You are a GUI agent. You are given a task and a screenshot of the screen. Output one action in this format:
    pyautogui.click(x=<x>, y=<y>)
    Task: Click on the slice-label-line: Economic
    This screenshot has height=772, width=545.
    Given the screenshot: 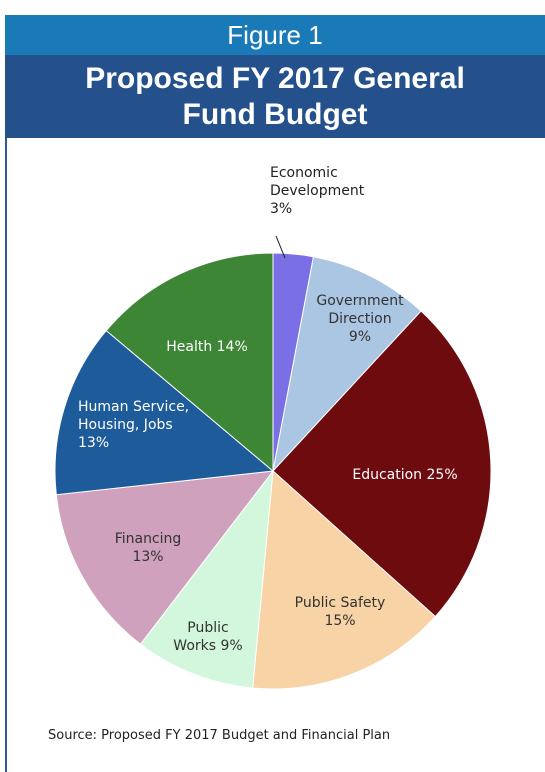 What is the action you would take?
    pyautogui.click(x=304, y=173)
    